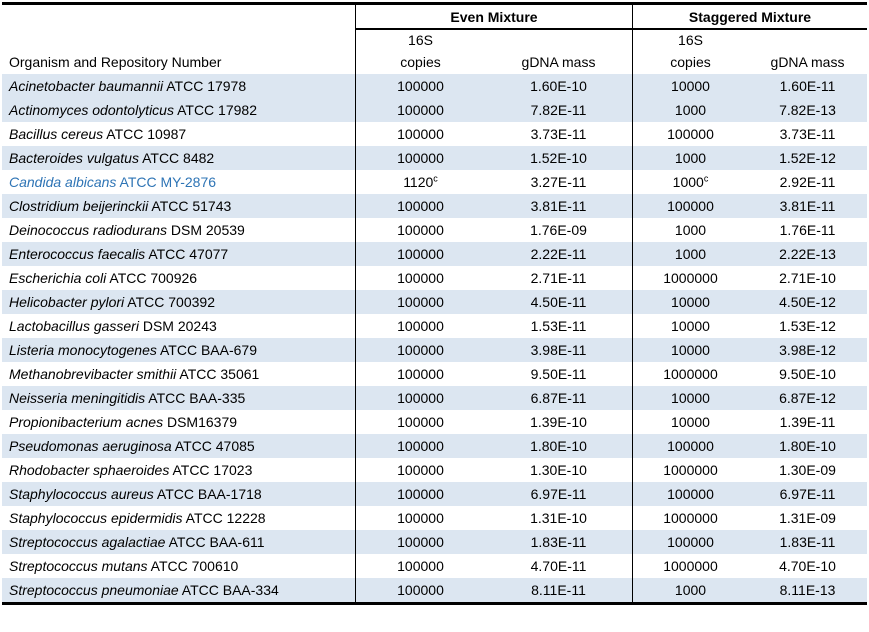 This screenshot has height=632, width=869. Describe the element at coordinates (178, 446) in the screenshot. I see `organism-cell: Pseudomonas aeruginosa ATCC 47085` at that location.